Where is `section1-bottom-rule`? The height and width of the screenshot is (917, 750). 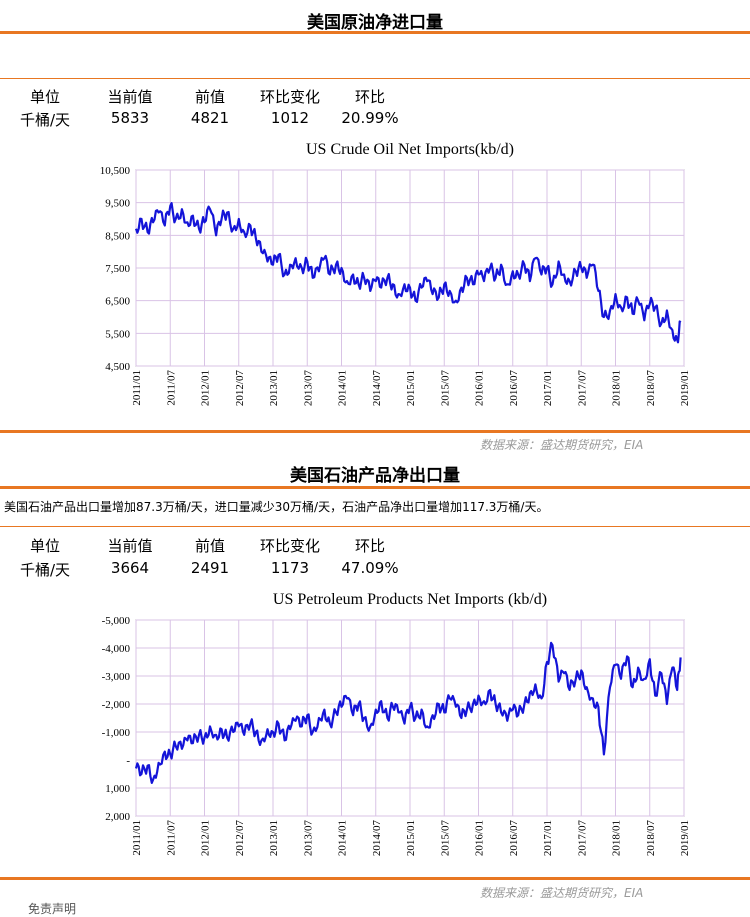 section1-bottom-rule is located at coordinates (375, 431).